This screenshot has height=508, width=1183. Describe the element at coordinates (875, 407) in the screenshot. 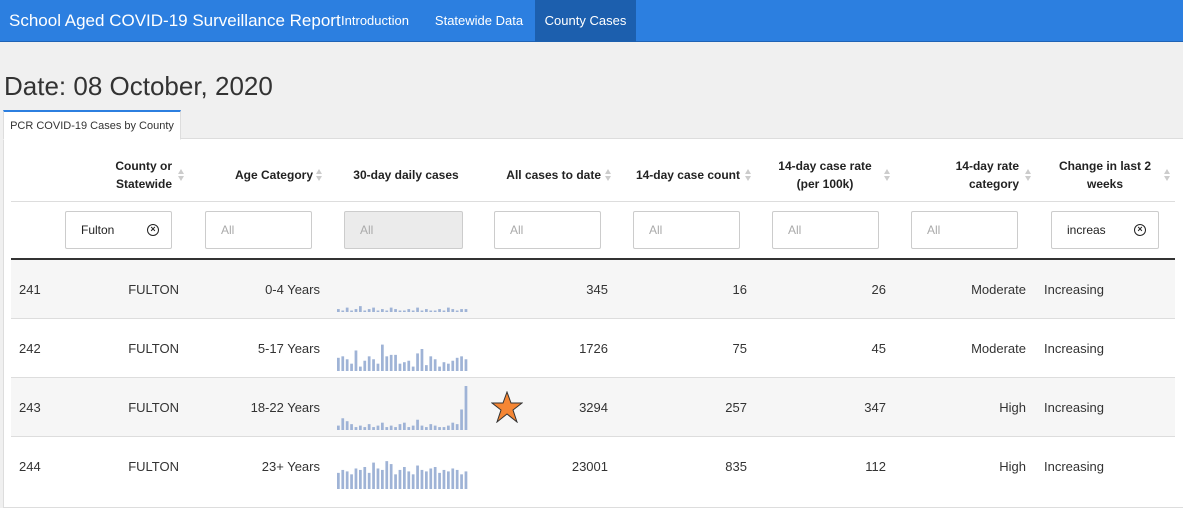

I see `row-14day-rate: 347` at that location.